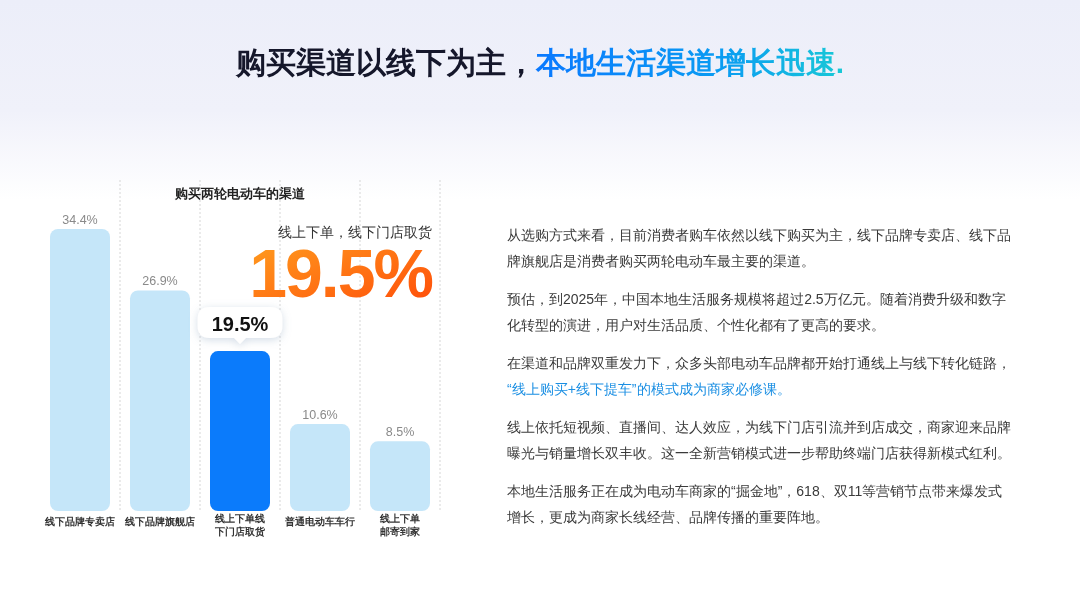  What do you see at coordinates (240, 193) in the screenshot?
I see `chart-subtitle: 购买两轮电动车的渠道` at bounding box center [240, 193].